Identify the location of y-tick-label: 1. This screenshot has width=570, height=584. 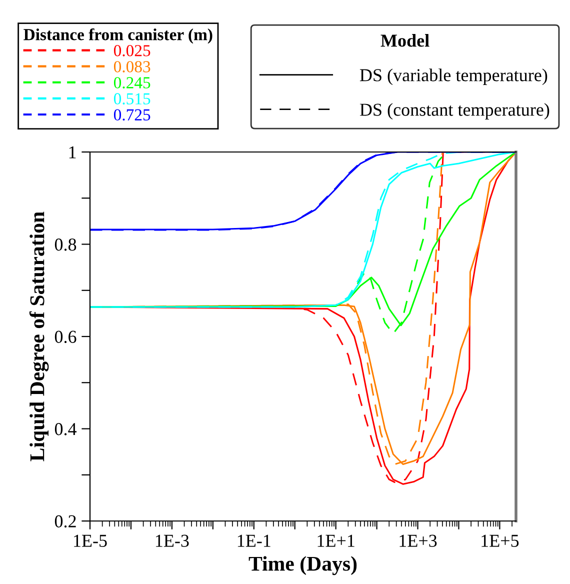
(72, 152).